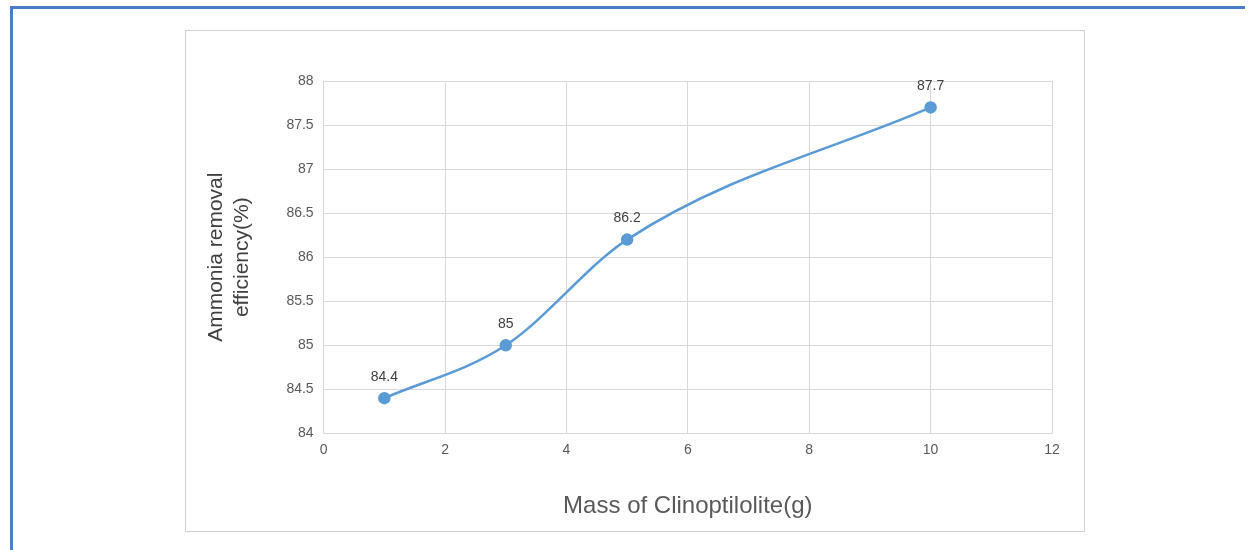 This screenshot has width=1248, height=550. What do you see at coordinates (227, 257) in the screenshot?
I see `y-axis-title: Ammonia removal efficiency(%)` at bounding box center [227, 257].